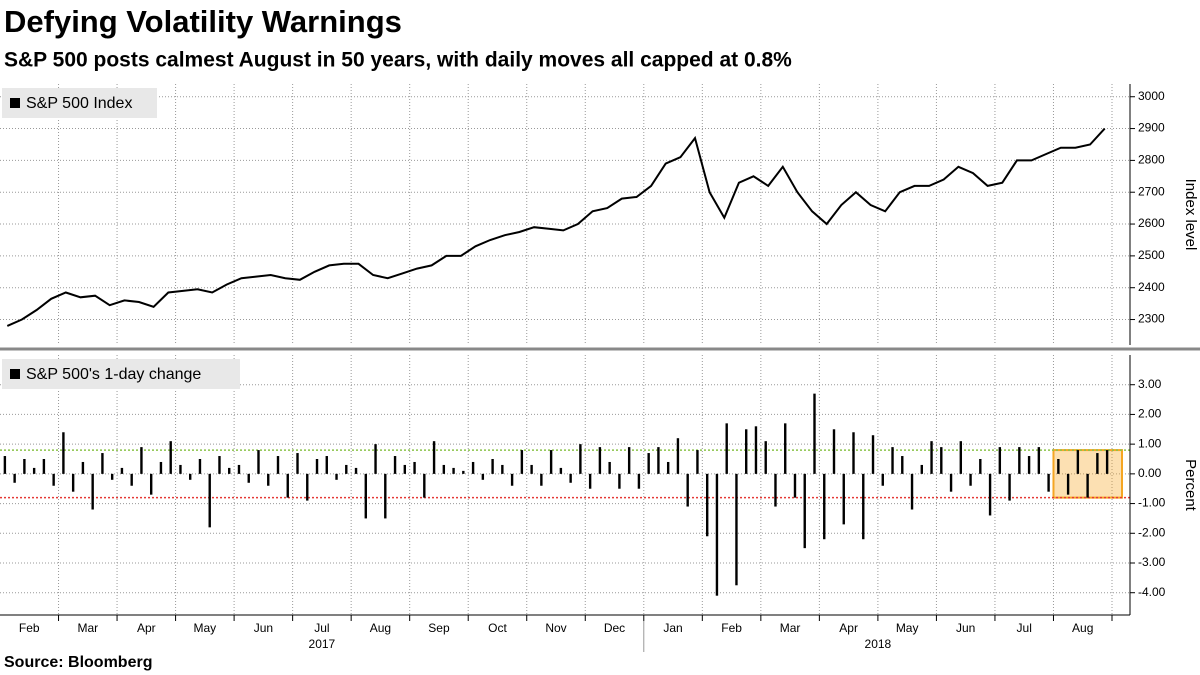 The width and height of the screenshot is (1200, 675). Describe the element at coordinates (1151, 160) in the screenshot. I see `y-tick-label: 2800` at that location.